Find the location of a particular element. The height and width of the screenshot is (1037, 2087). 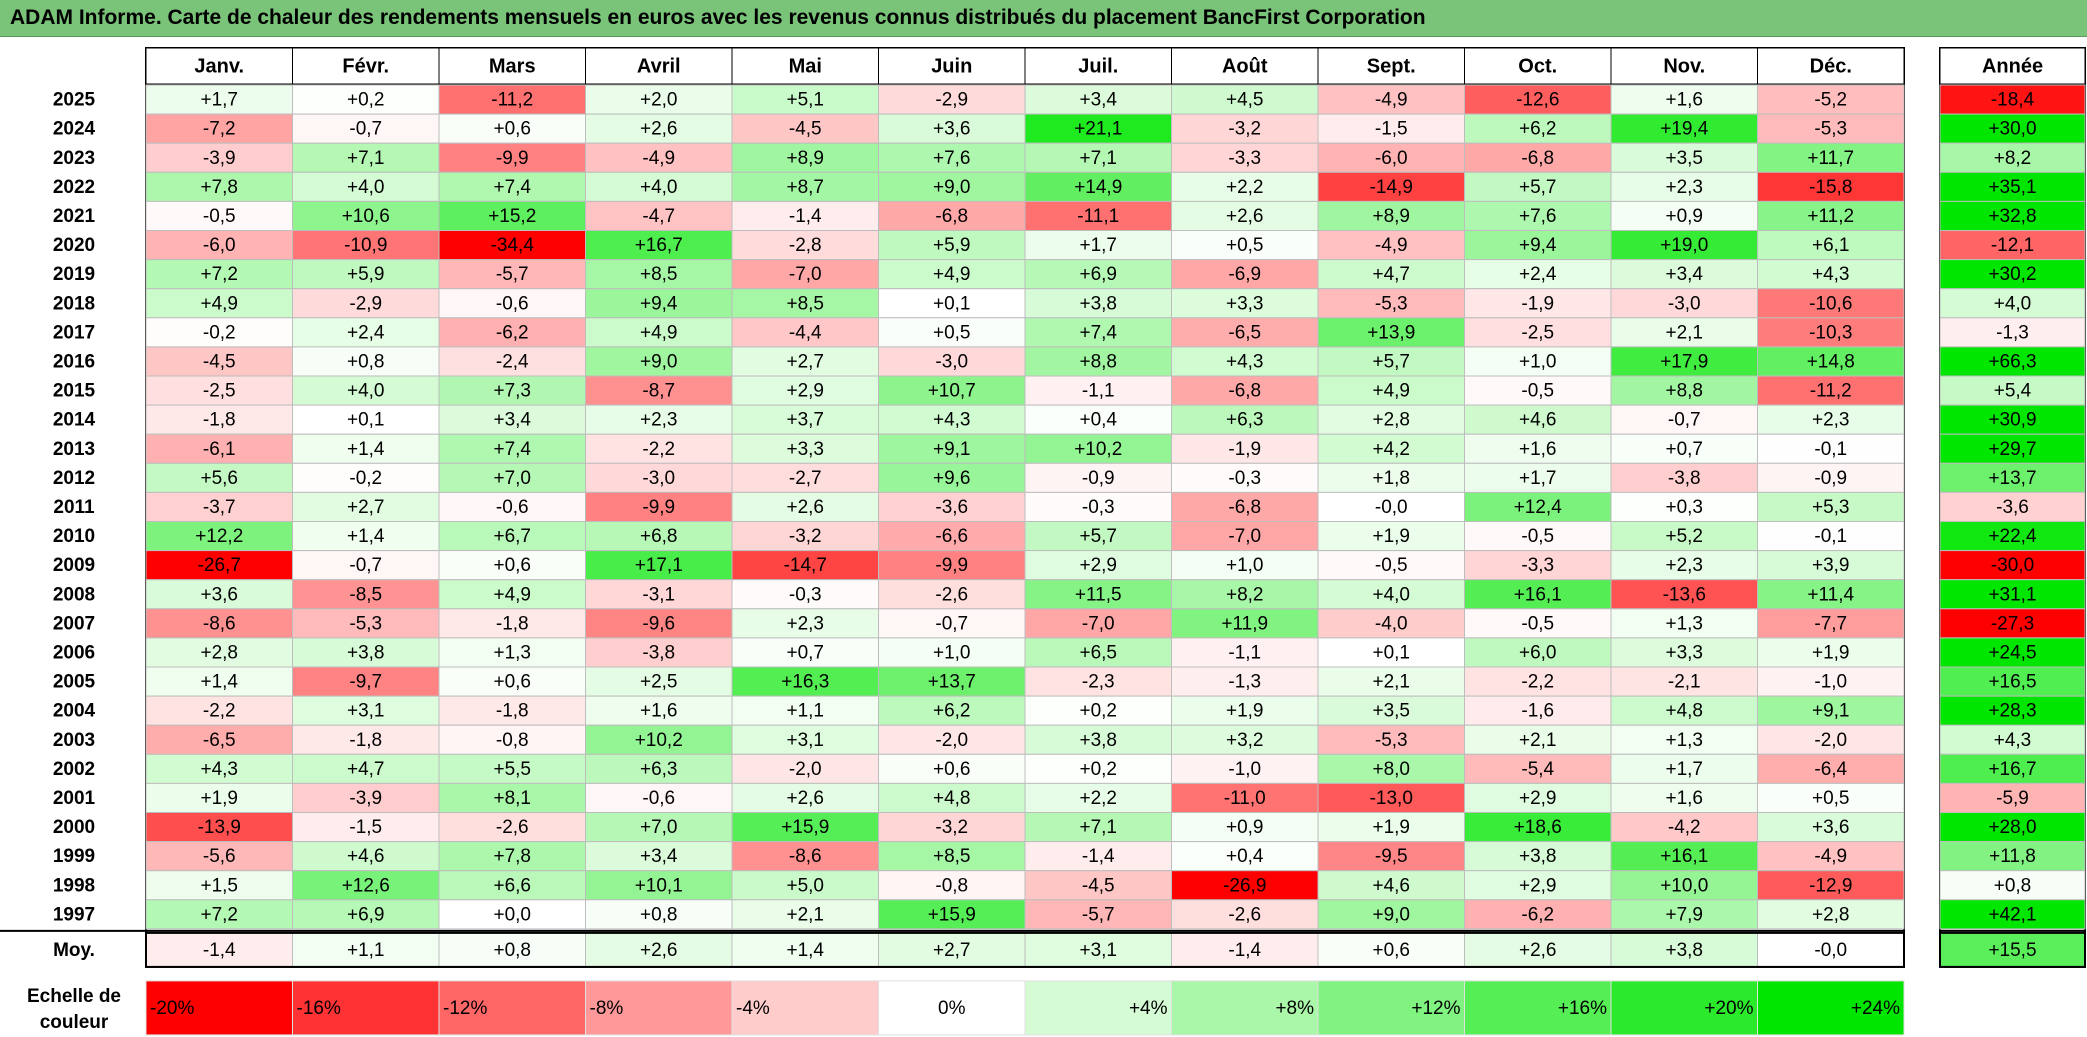

cell-value: -2,0 is located at coordinates (1830, 740).